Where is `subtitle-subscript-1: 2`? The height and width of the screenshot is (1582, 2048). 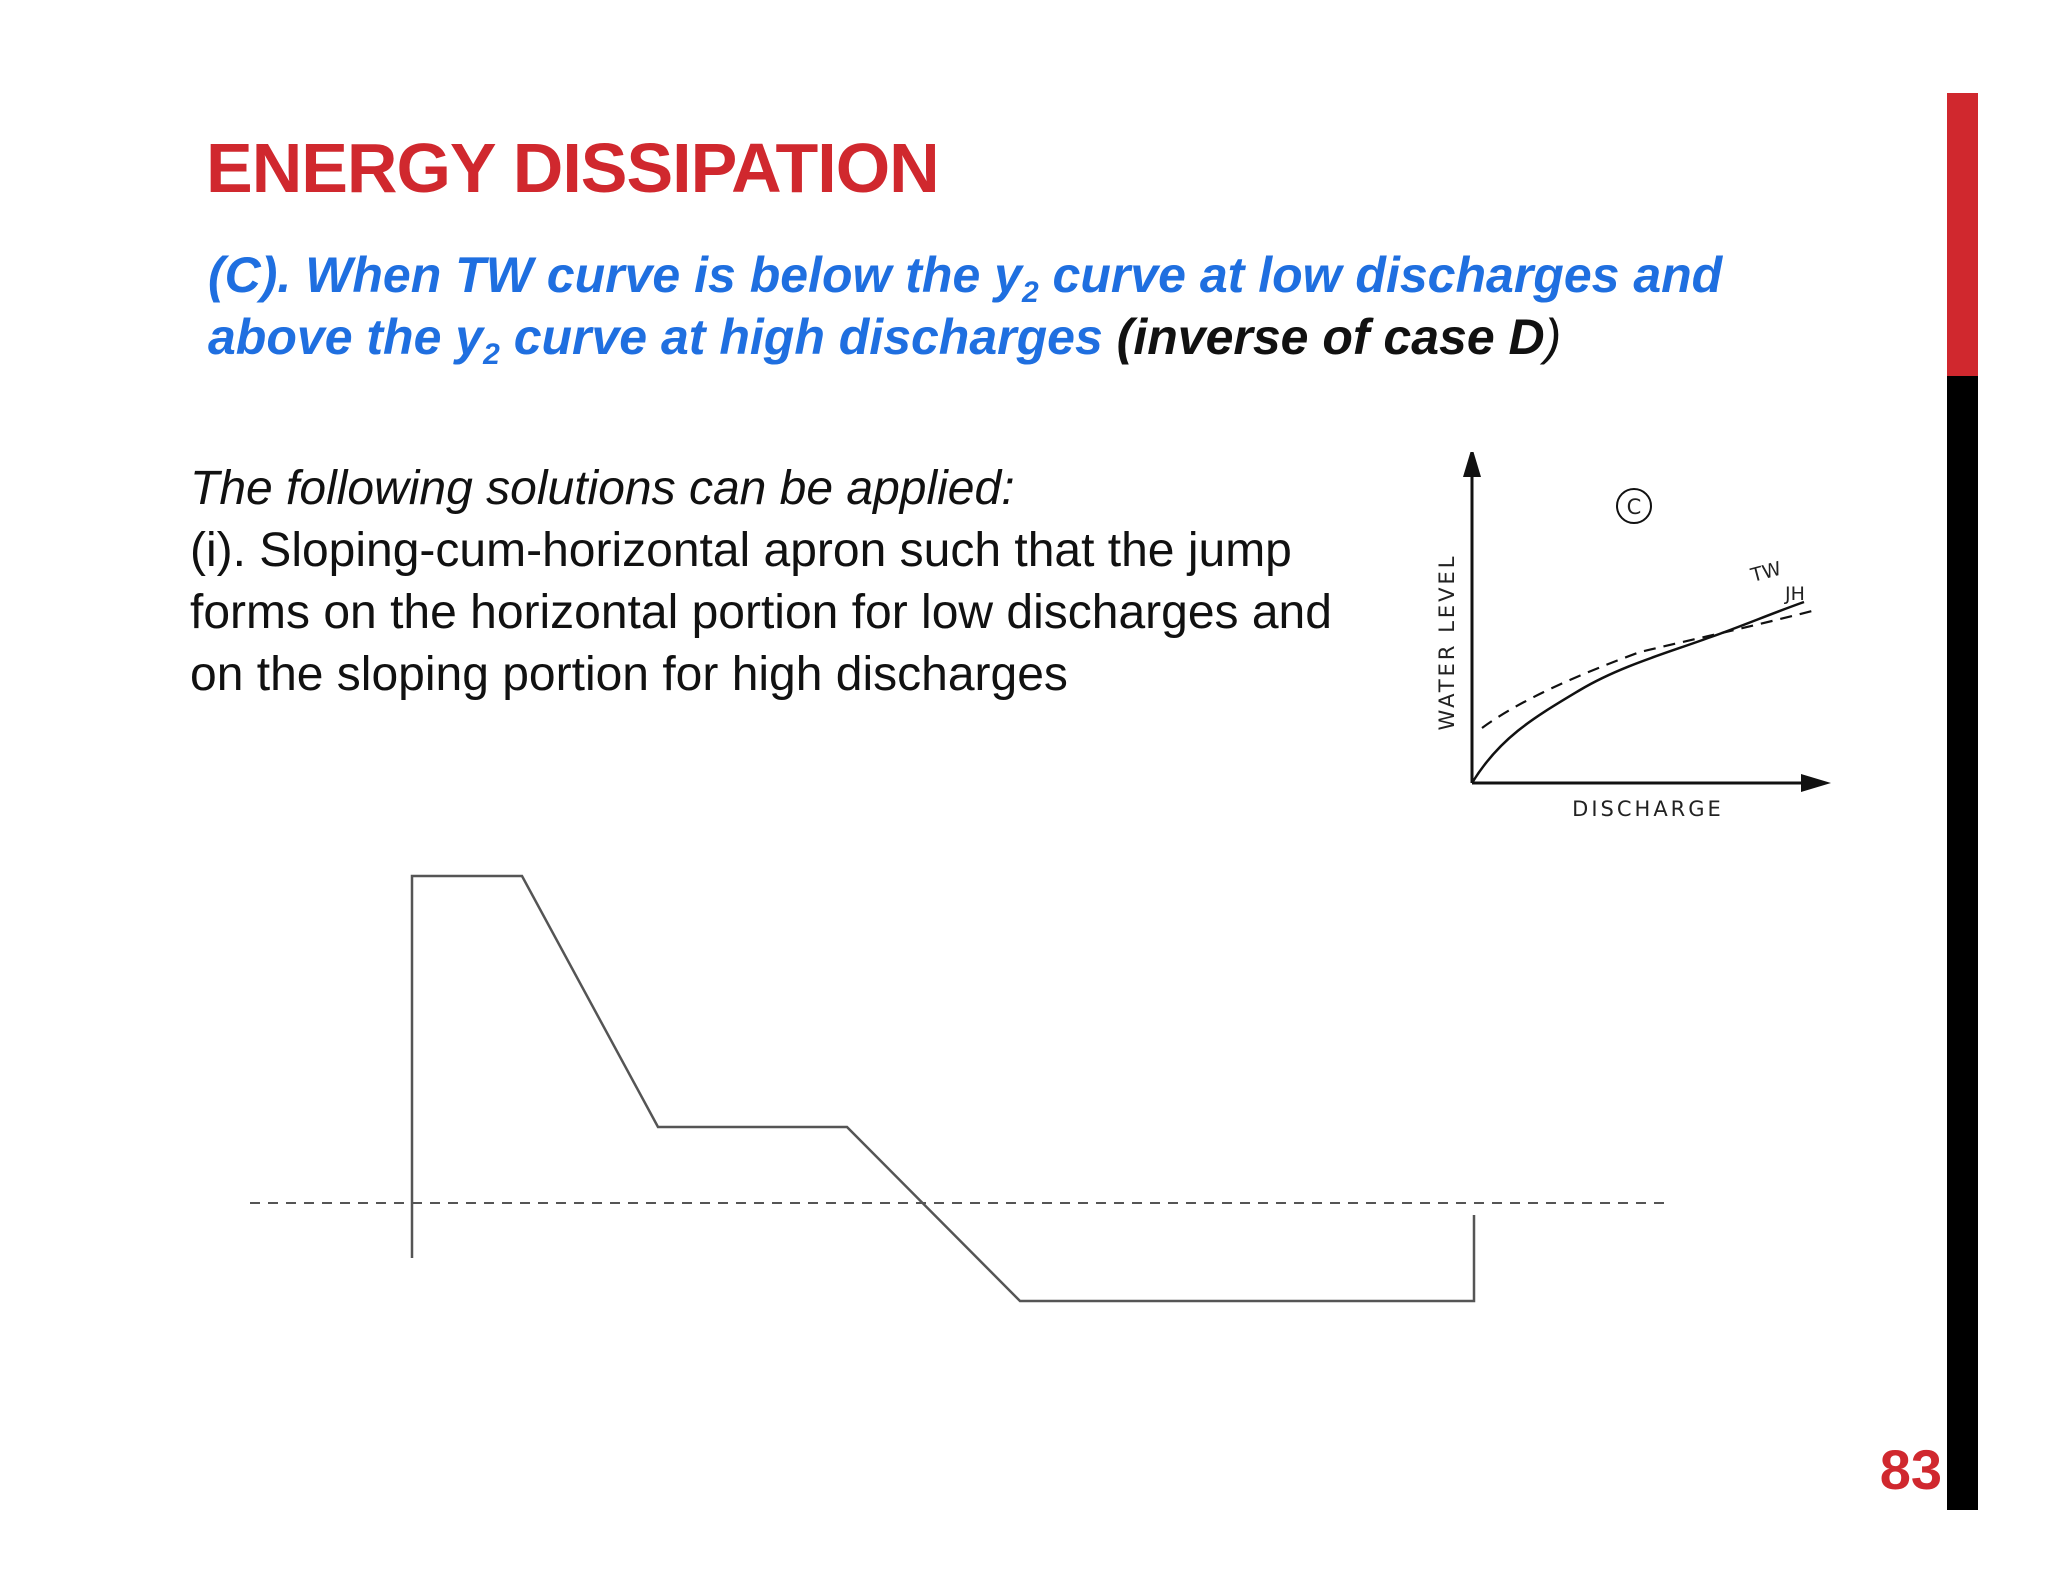
subtitle-subscript-1: 2 is located at coordinates (1030, 292).